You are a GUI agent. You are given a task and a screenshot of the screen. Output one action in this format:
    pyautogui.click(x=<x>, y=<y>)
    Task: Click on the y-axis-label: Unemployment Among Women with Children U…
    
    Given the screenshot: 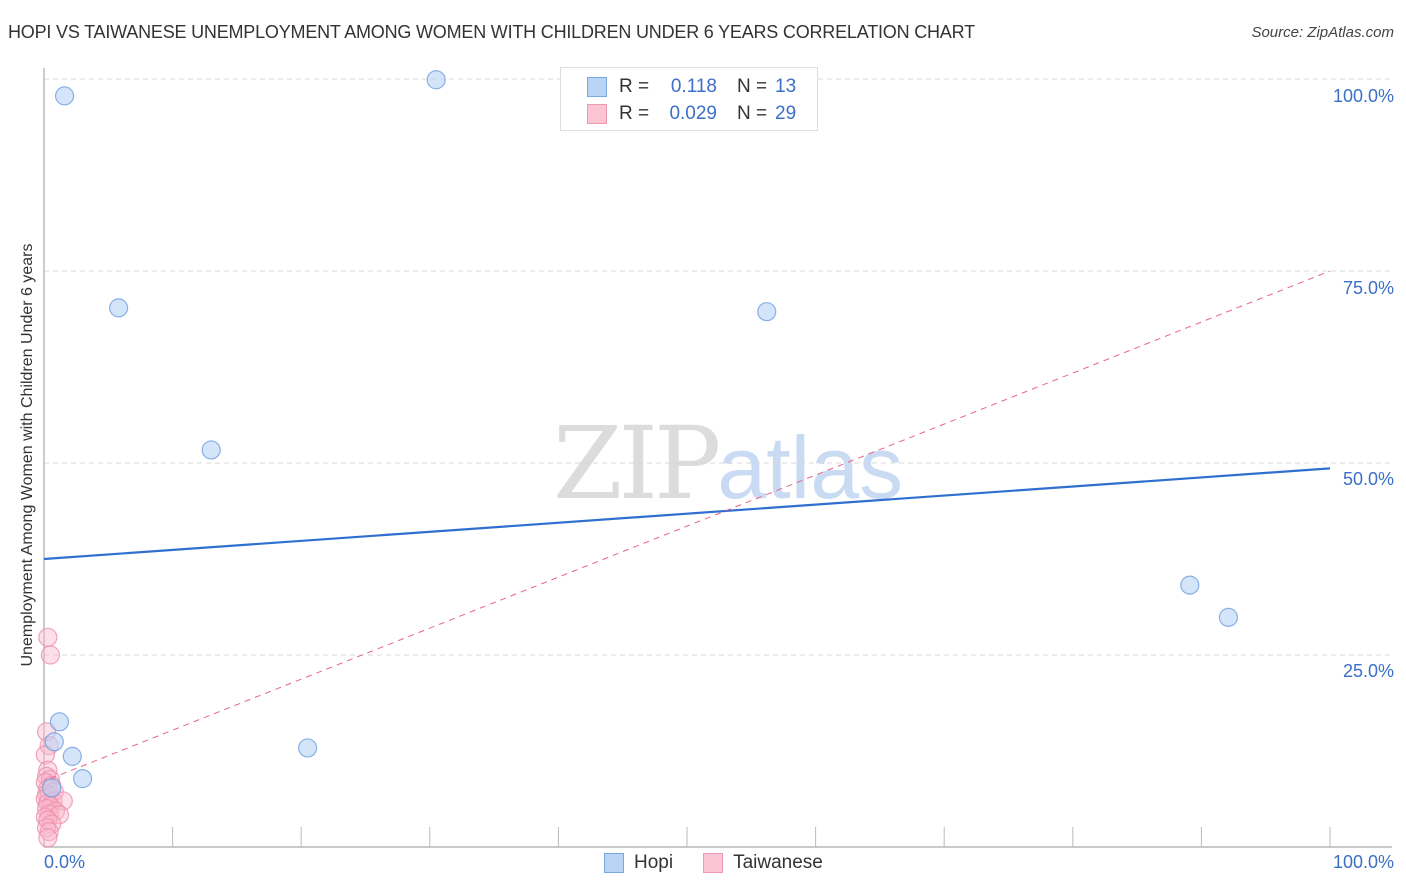 What is the action you would take?
    pyautogui.click(x=27, y=455)
    